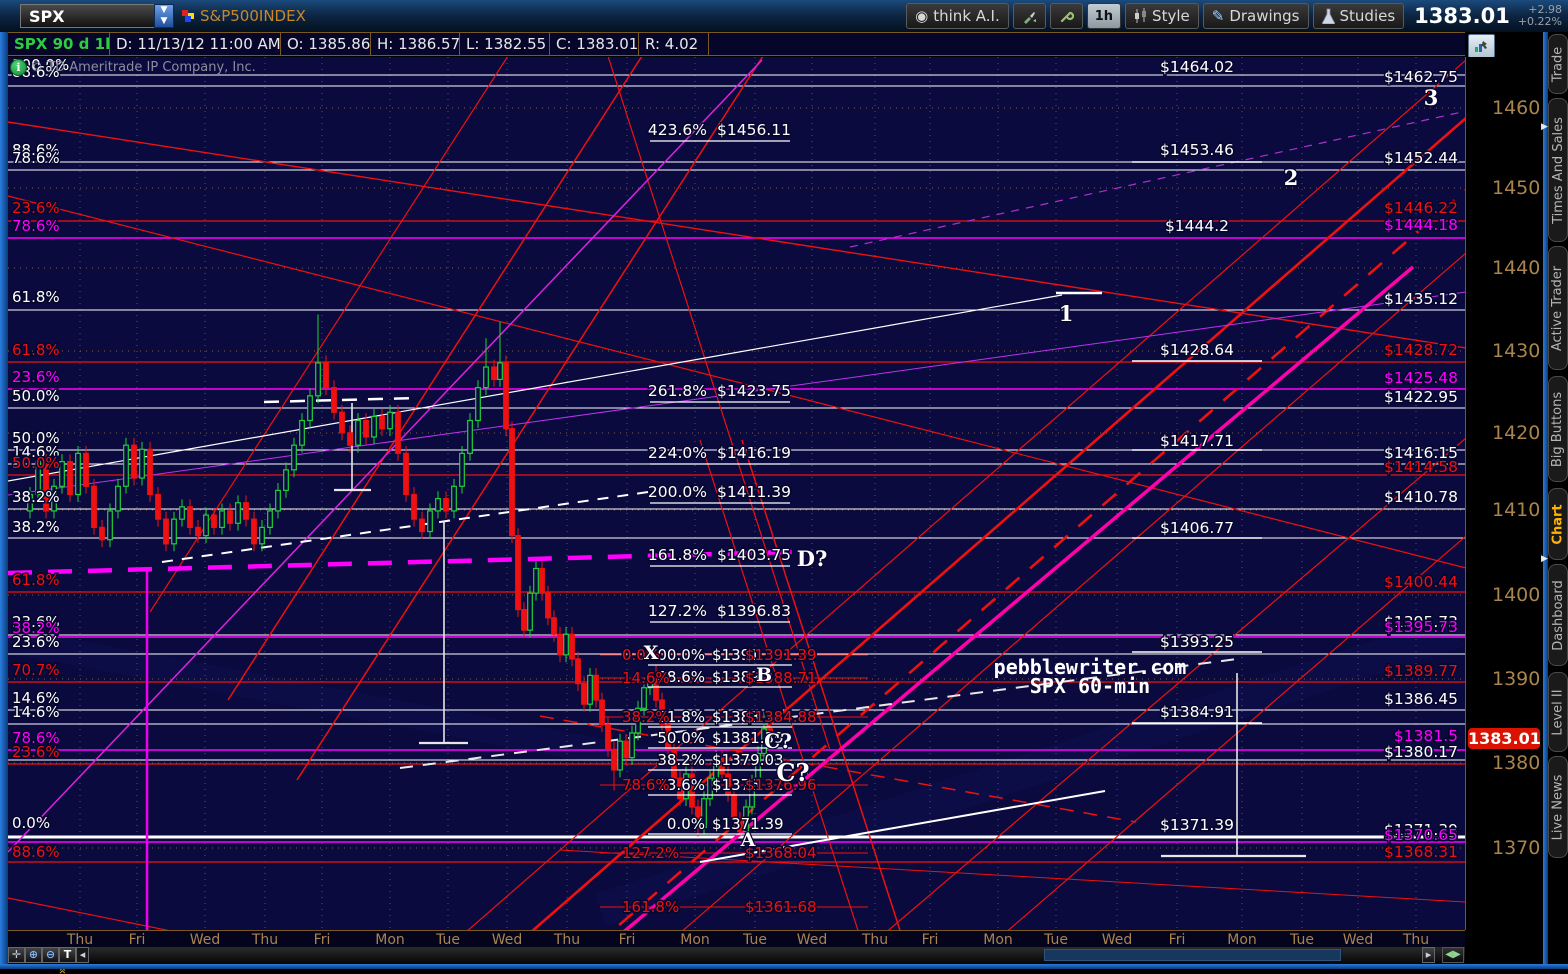 This screenshot has height=974, width=1568. Describe the element at coordinates (998, 940) in the screenshot. I see `day-label: Mon` at that location.